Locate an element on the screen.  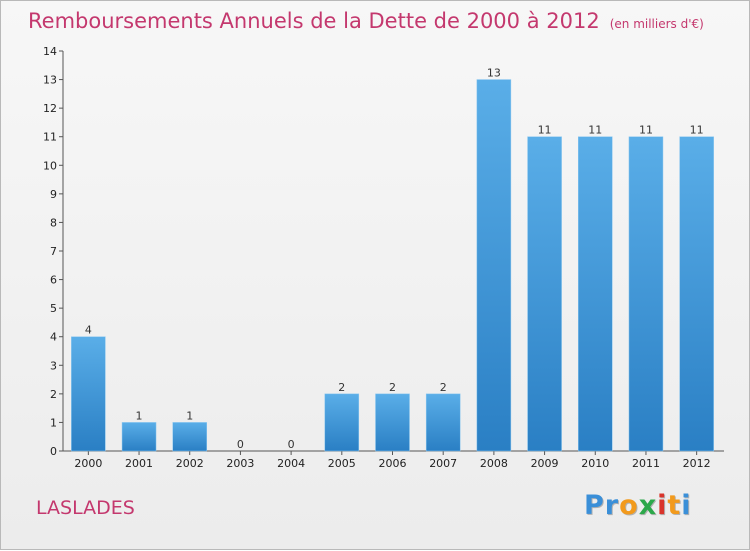
y-tick-label: 8 is located at coordinates (53, 222).